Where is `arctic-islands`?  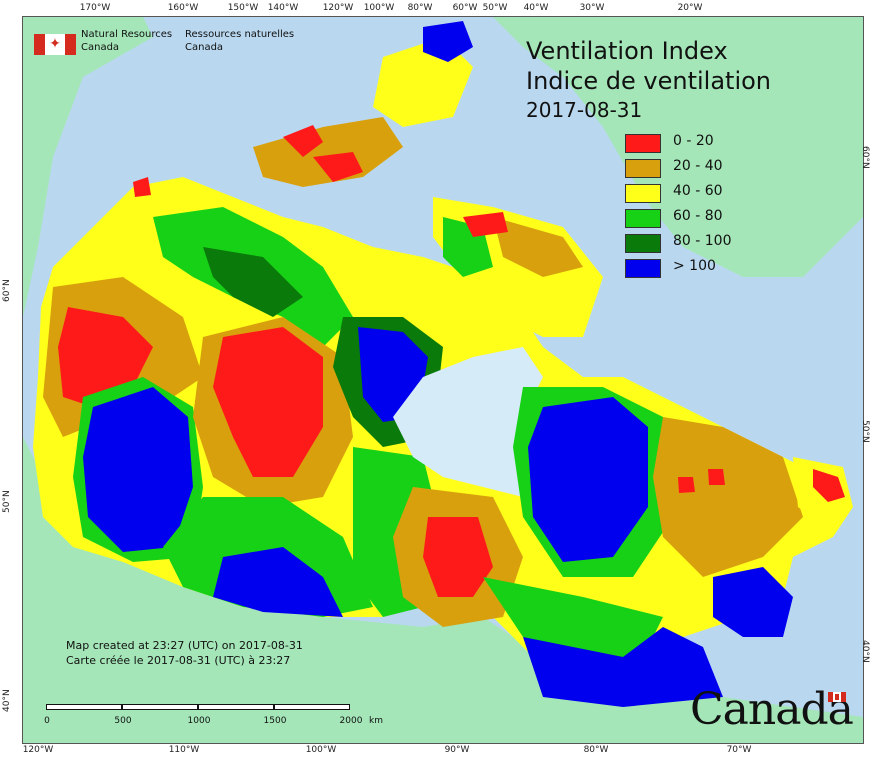 arctic-islands is located at coordinates (328, 152).